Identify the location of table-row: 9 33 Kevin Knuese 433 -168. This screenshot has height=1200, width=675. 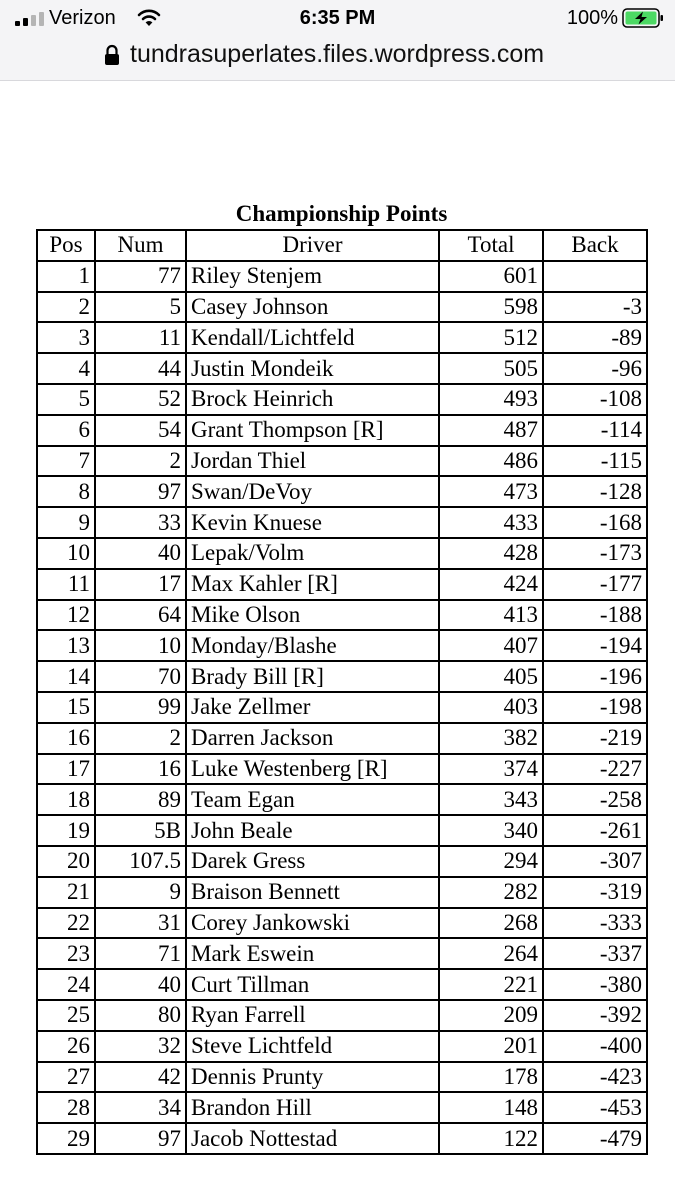
(342, 522).